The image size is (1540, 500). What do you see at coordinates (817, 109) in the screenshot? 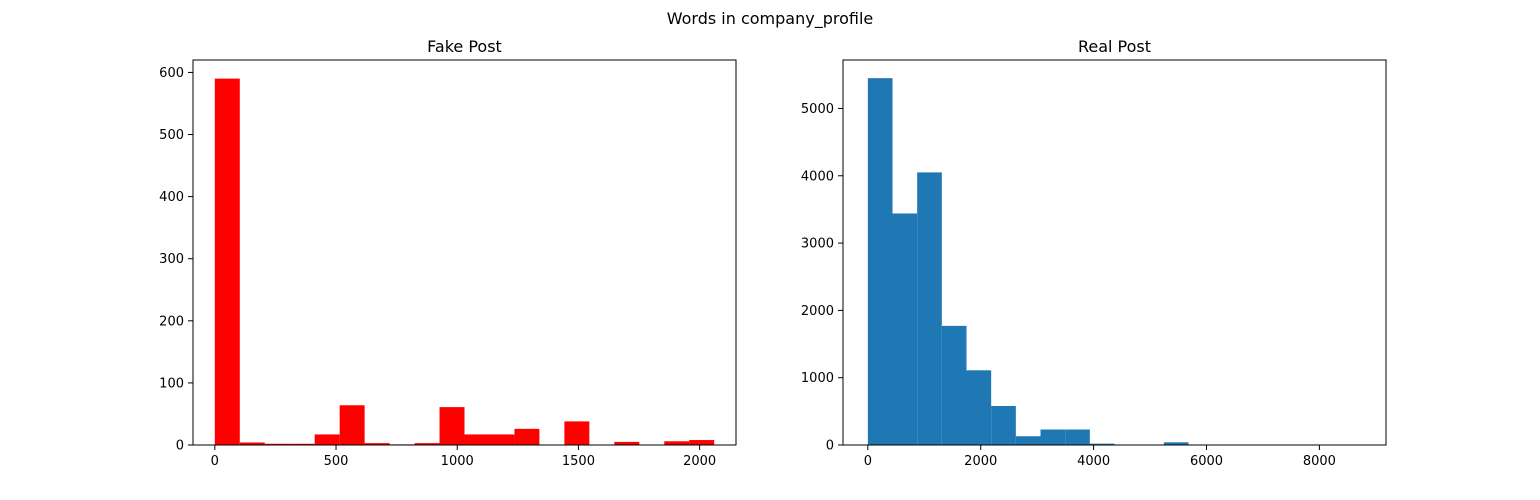
I see `y-tick-label: 5000` at bounding box center [817, 109].